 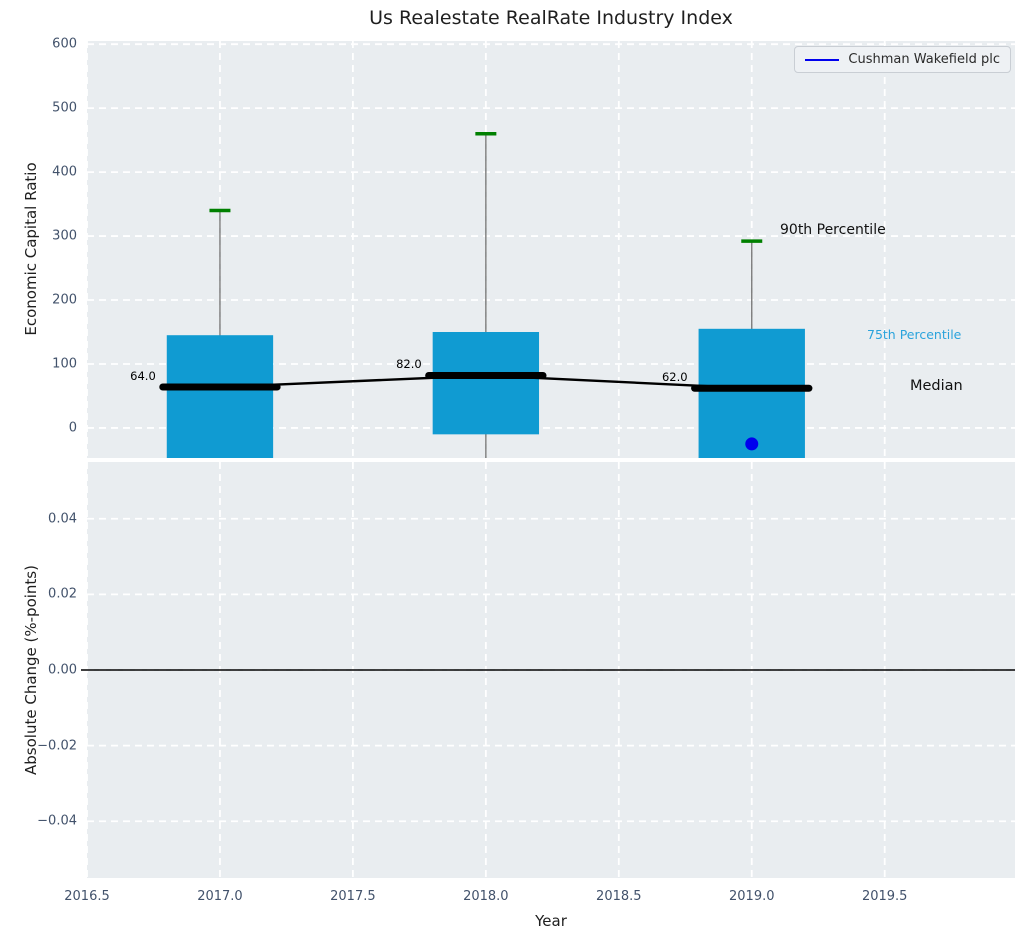 I want to click on xtick-label: 2018.0, so click(x=486, y=896).